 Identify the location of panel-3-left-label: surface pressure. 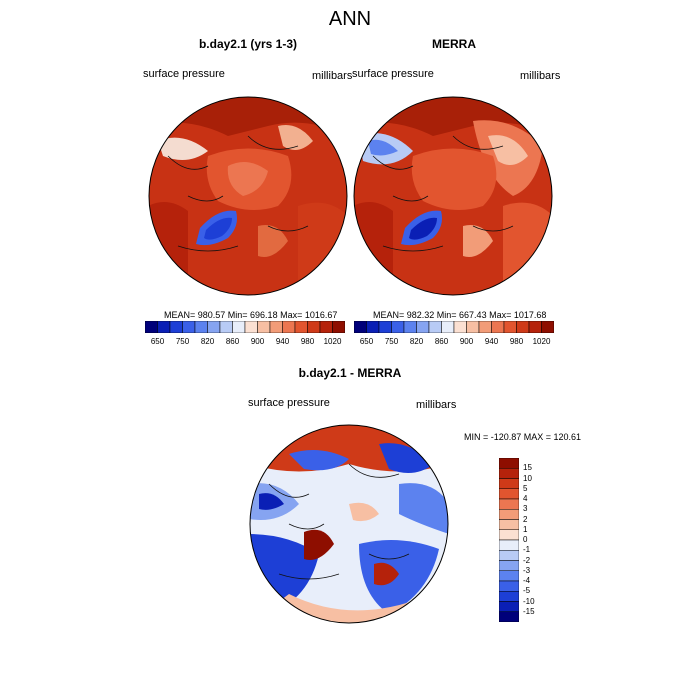
(289, 403).